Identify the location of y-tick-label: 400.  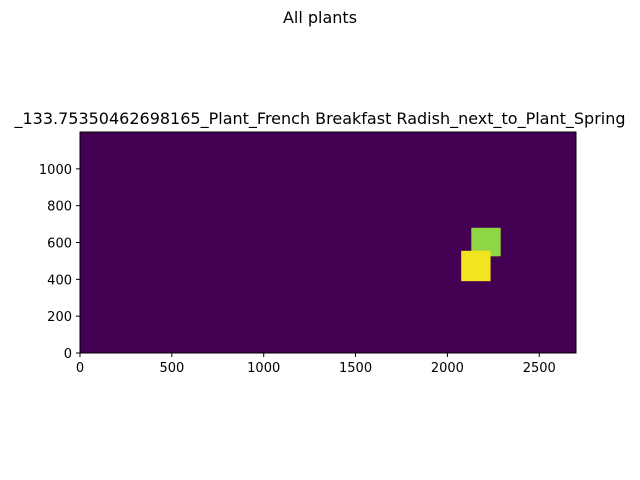
(59, 280).